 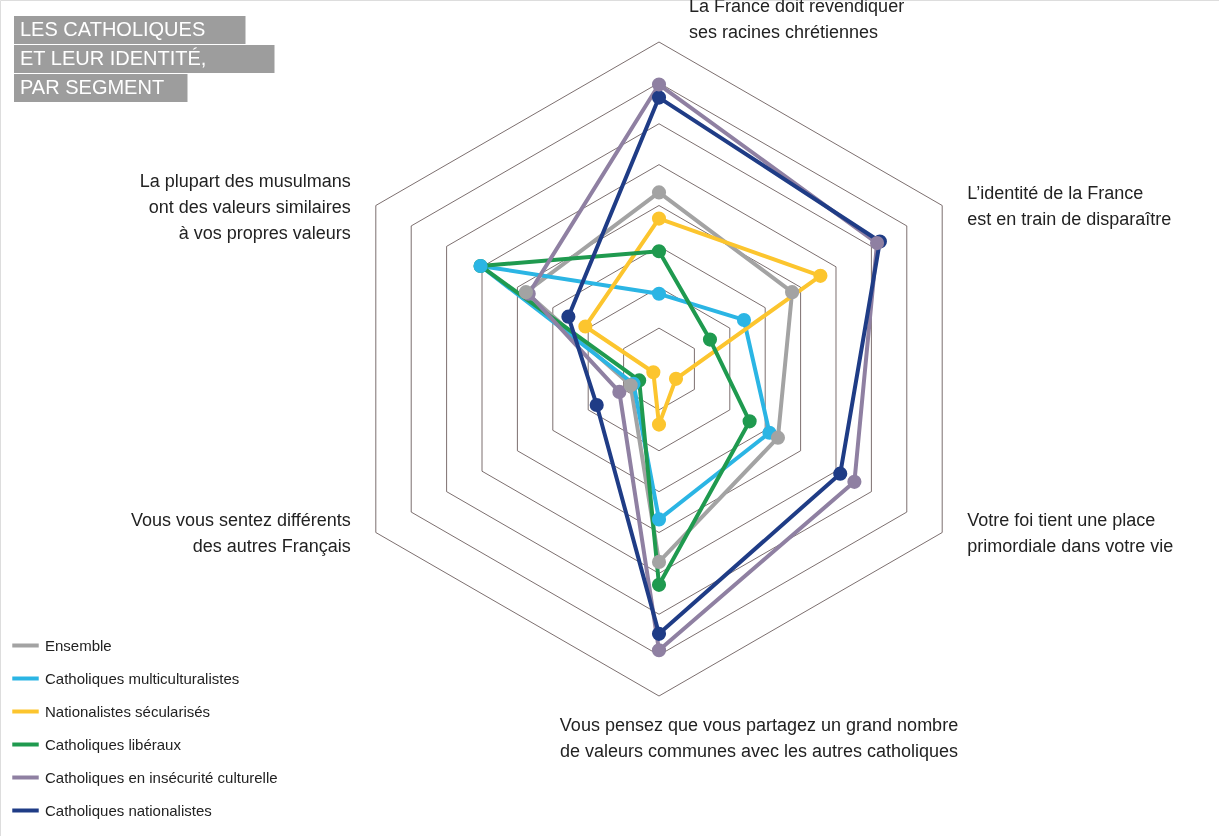 What do you see at coordinates (128, 711) in the screenshot?
I see `legend-label: Nationalistes sécularisés` at bounding box center [128, 711].